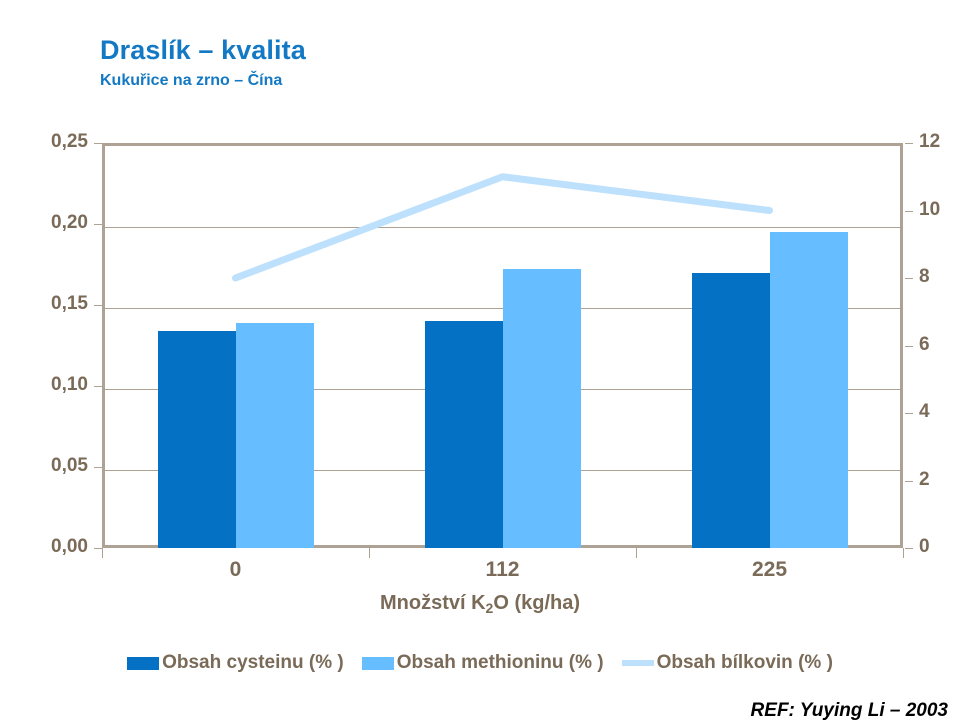  I want to click on y-axis-label-left: 0,10, so click(69, 384).